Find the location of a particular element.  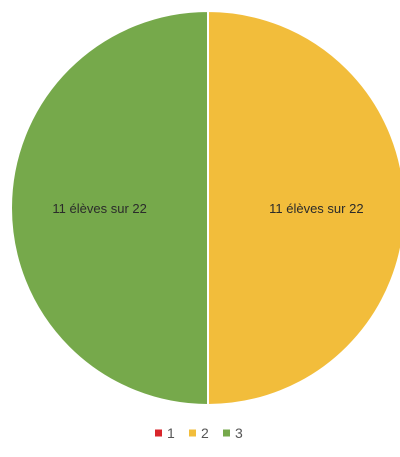

legend-label-1: 1 is located at coordinates (171, 433).